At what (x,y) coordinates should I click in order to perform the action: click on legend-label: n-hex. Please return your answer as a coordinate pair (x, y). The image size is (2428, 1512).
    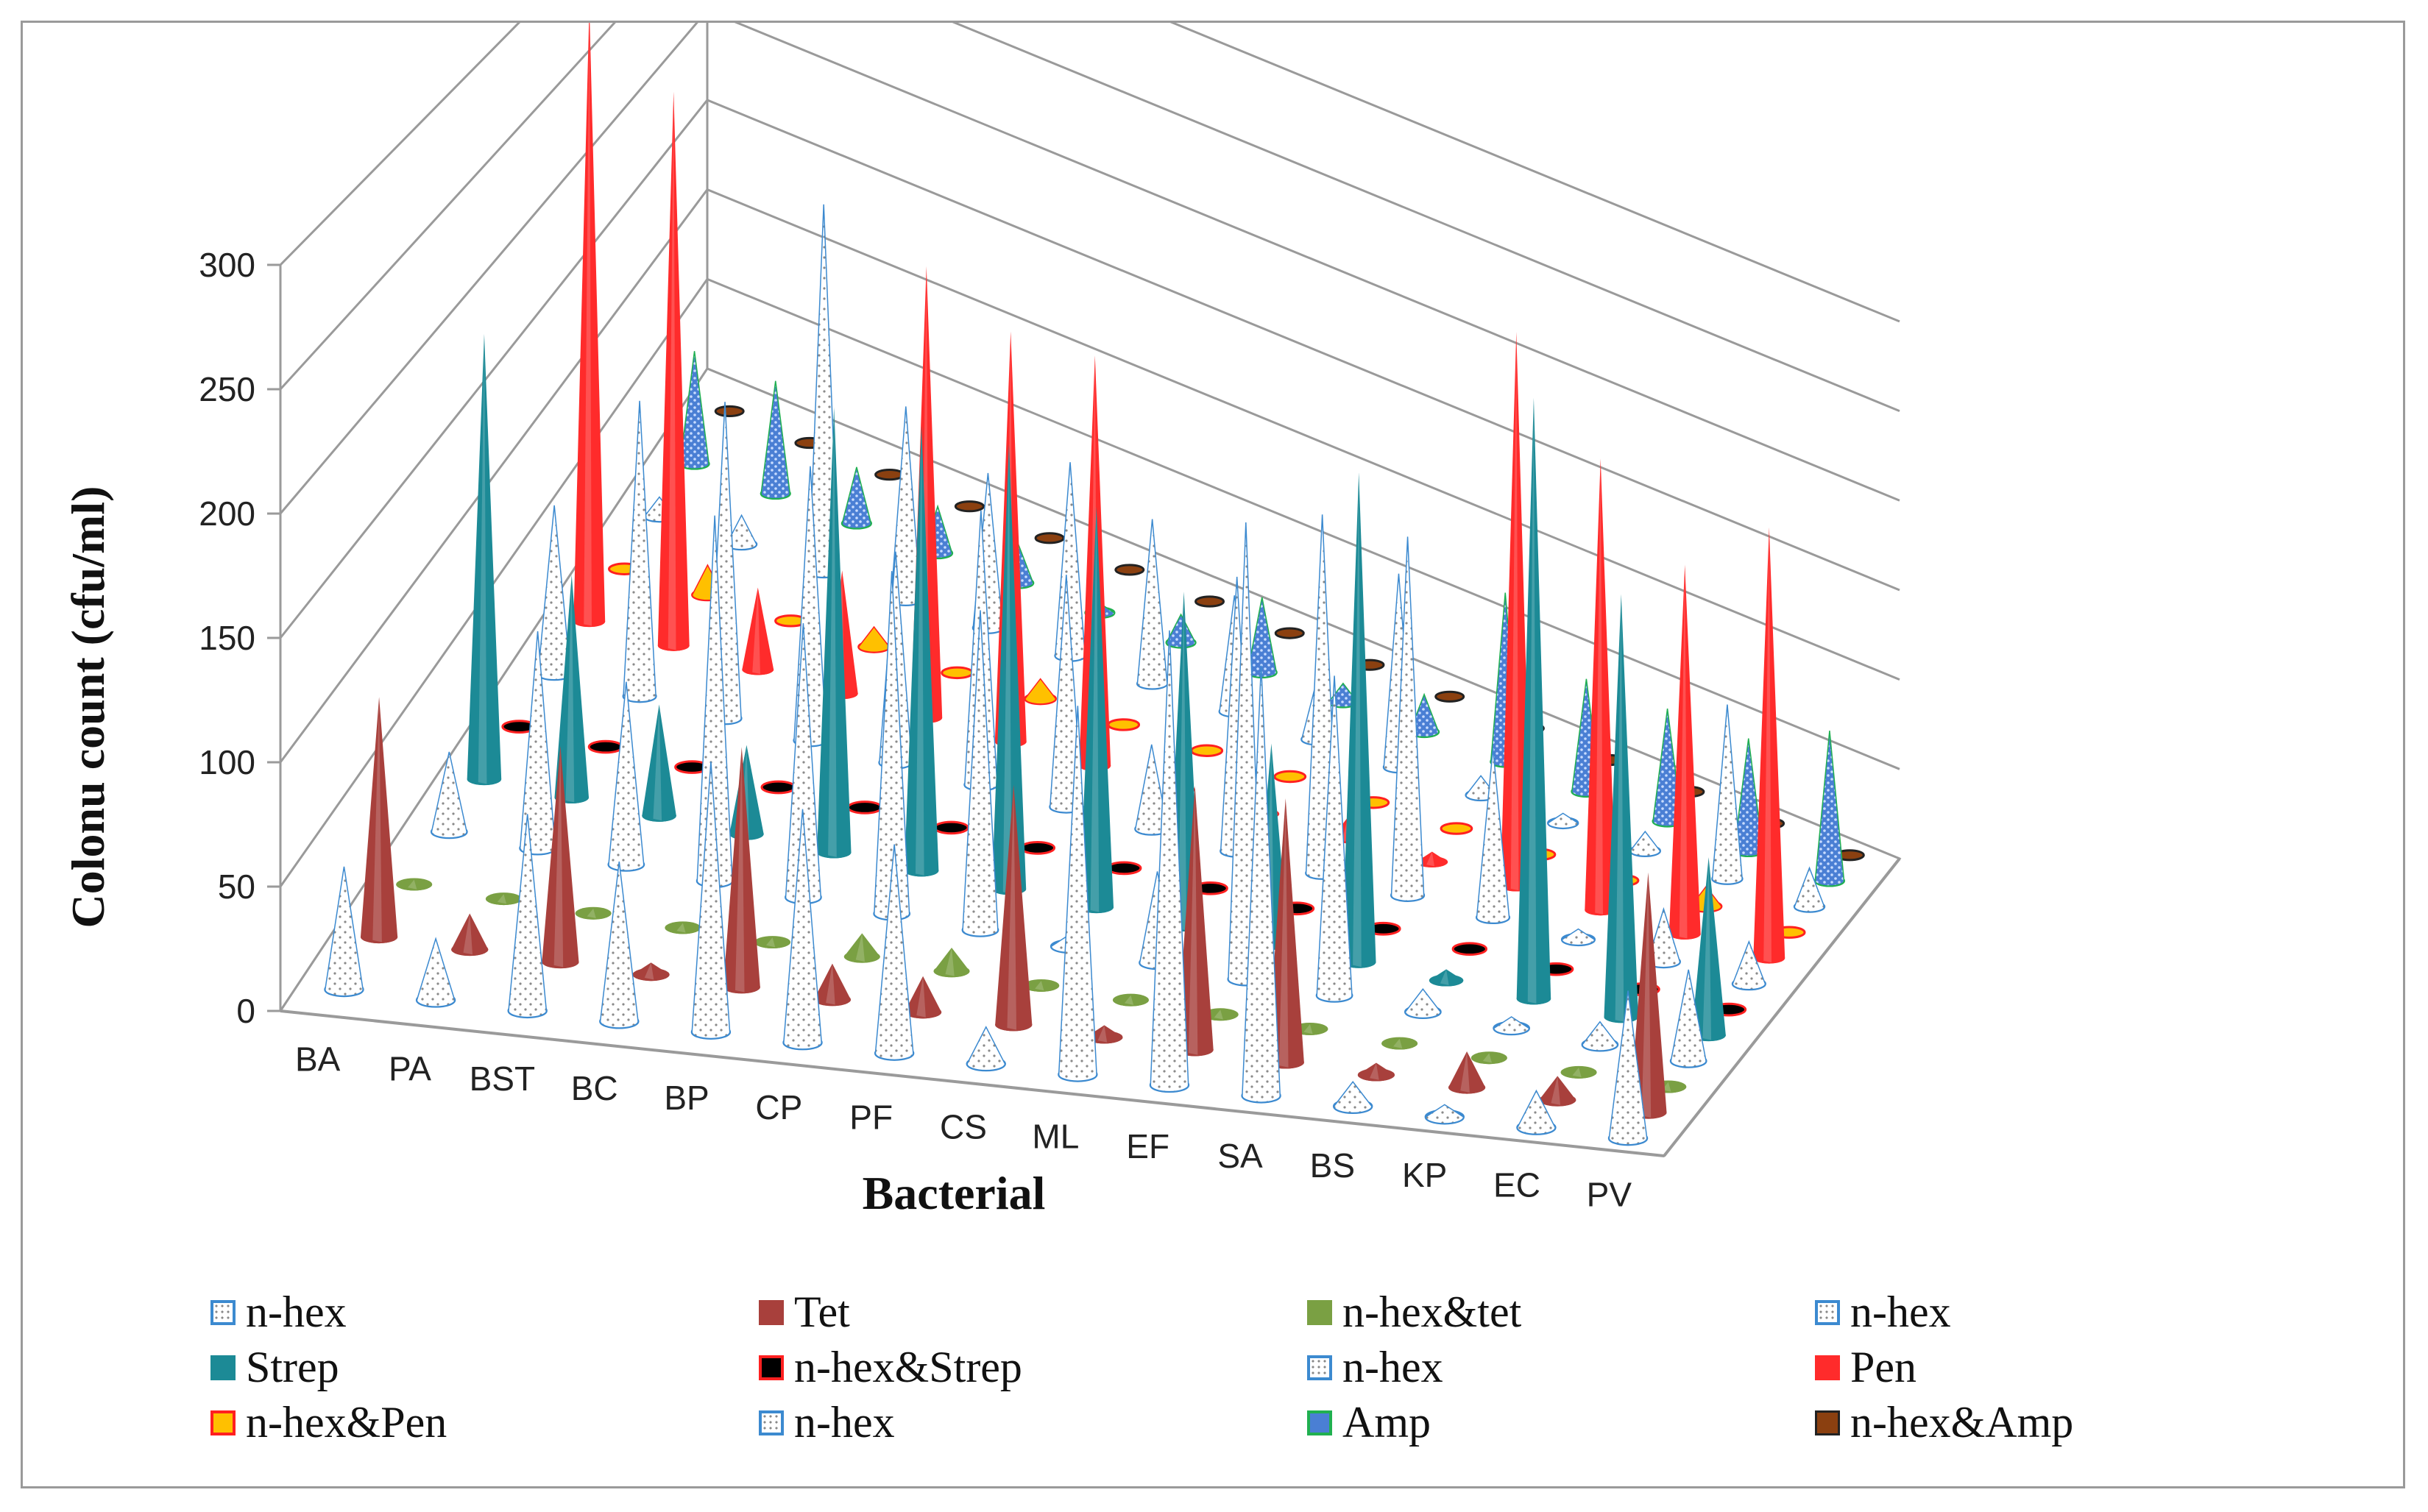
    Looking at the image, I should click on (844, 1422).